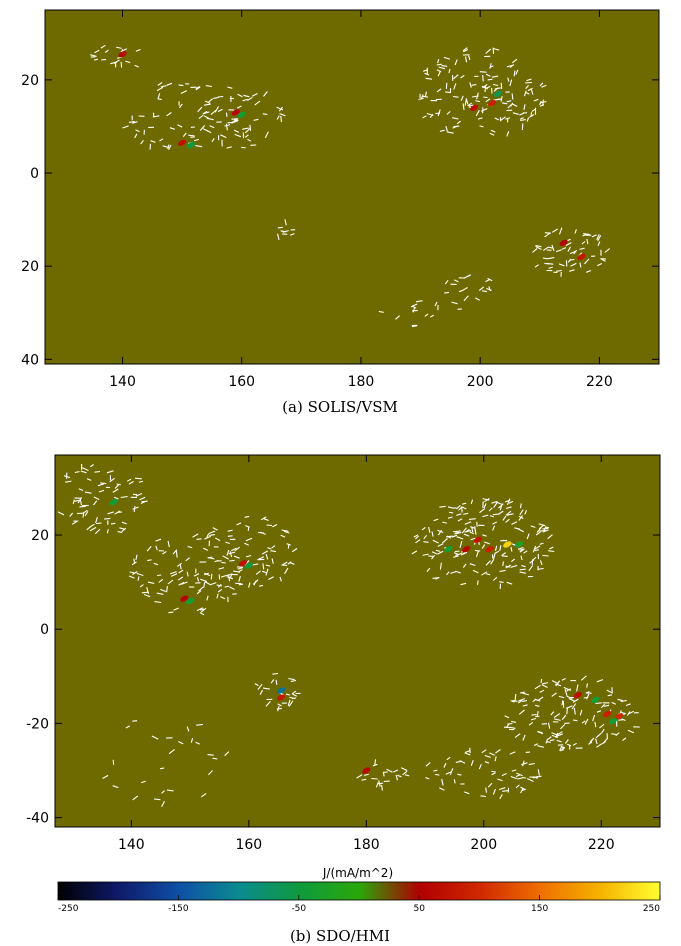  Describe the element at coordinates (366, 845) in the screenshot. I see `x-tick-label: 180` at that location.